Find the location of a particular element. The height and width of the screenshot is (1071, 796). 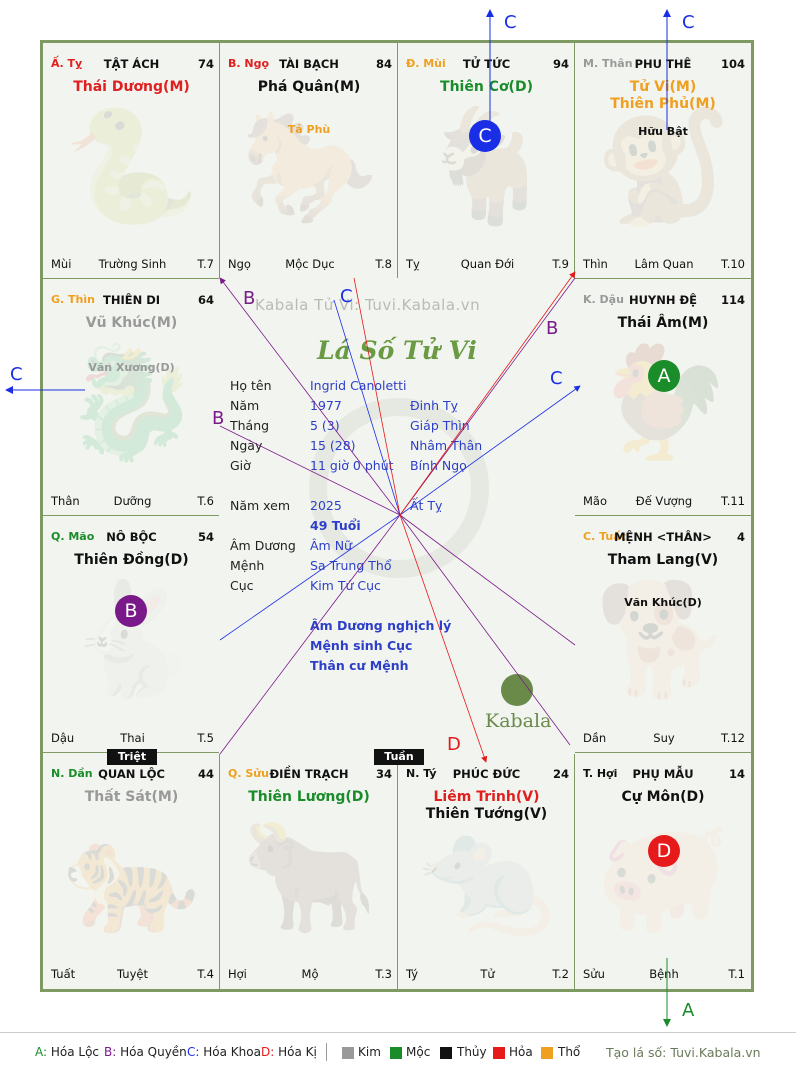

palace-footer-mid: Dưỡng is located at coordinates (132, 501).